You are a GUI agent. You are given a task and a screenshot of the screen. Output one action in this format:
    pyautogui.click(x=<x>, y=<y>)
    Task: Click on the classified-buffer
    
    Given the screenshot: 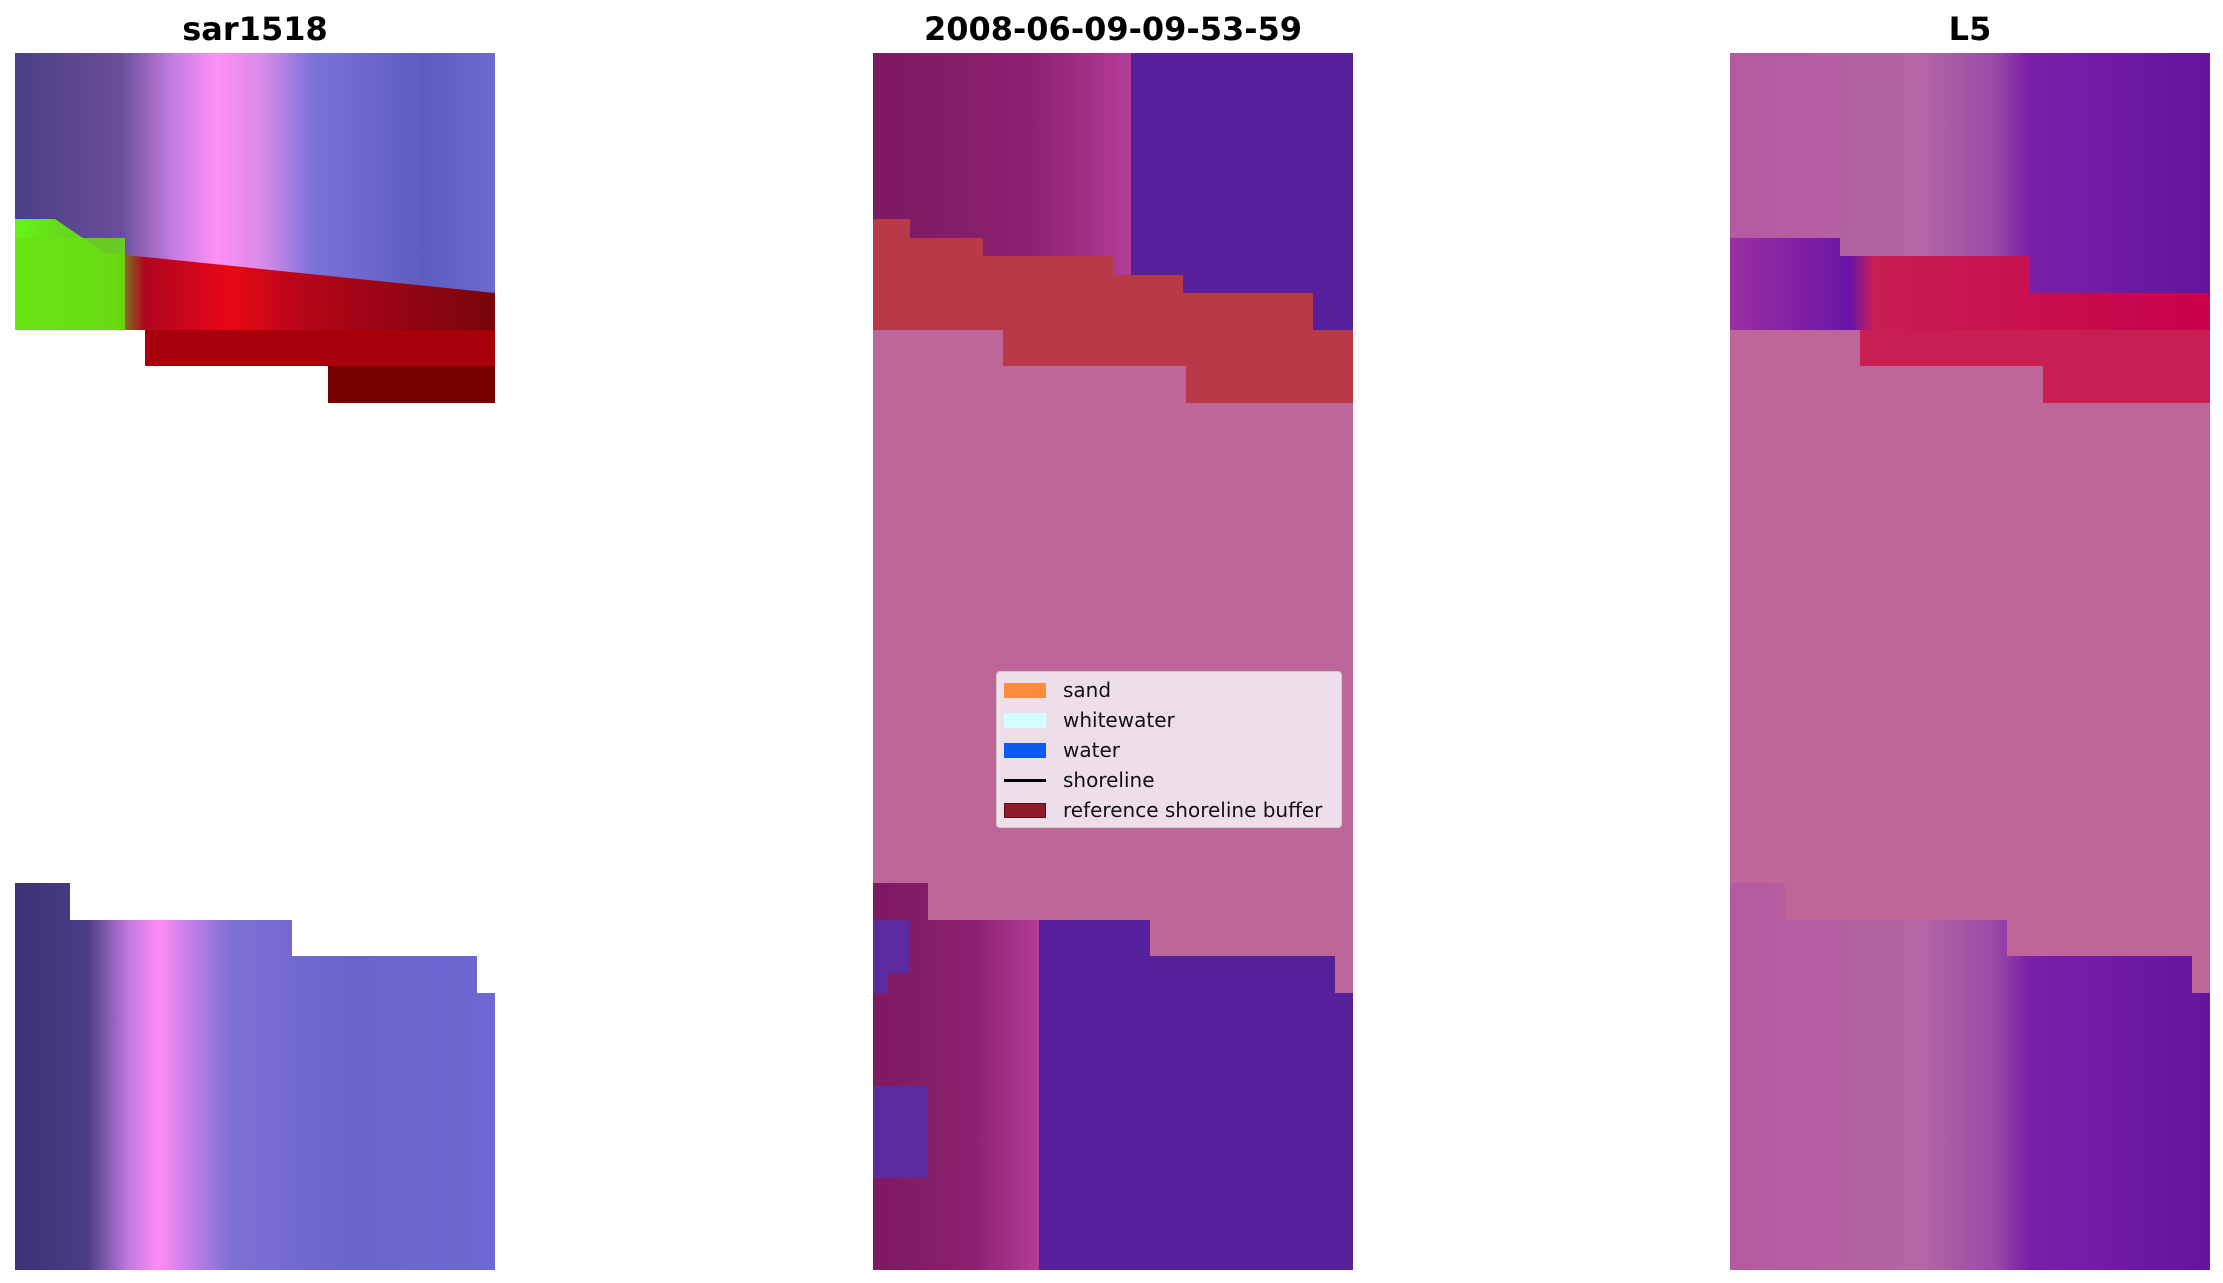 What is the action you would take?
    pyautogui.click(x=1113, y=311)
    